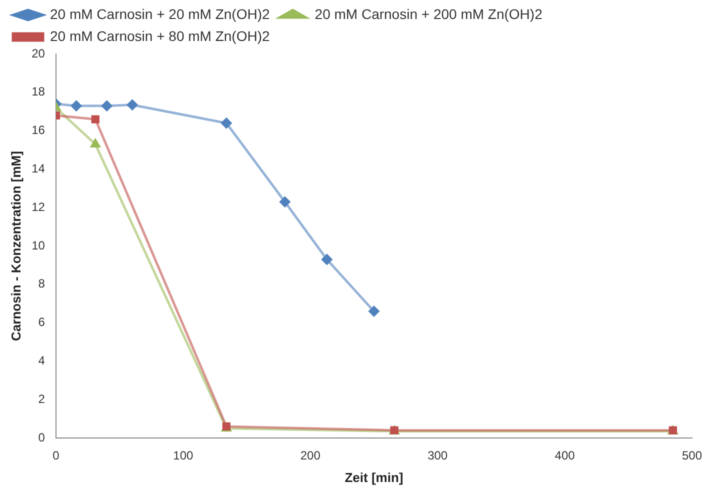 The image size is (727, 490). Describe the element at coordinates (428, 14) in the screenshot. I see `legend-label: 20 mM Carnosin + 200 mM Zn(OH)2` at that location.